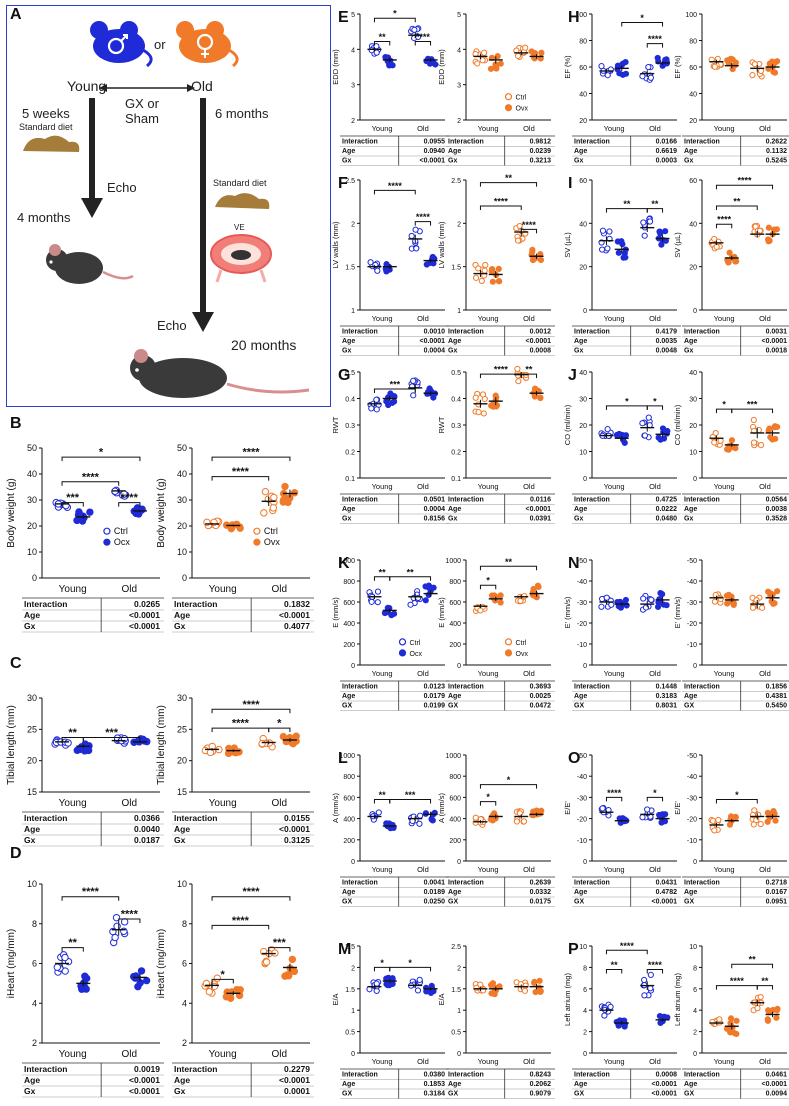 This screenshot has height=1106, width=789. I want to click on stats-row-value: 0.0189, so click(435, 892).